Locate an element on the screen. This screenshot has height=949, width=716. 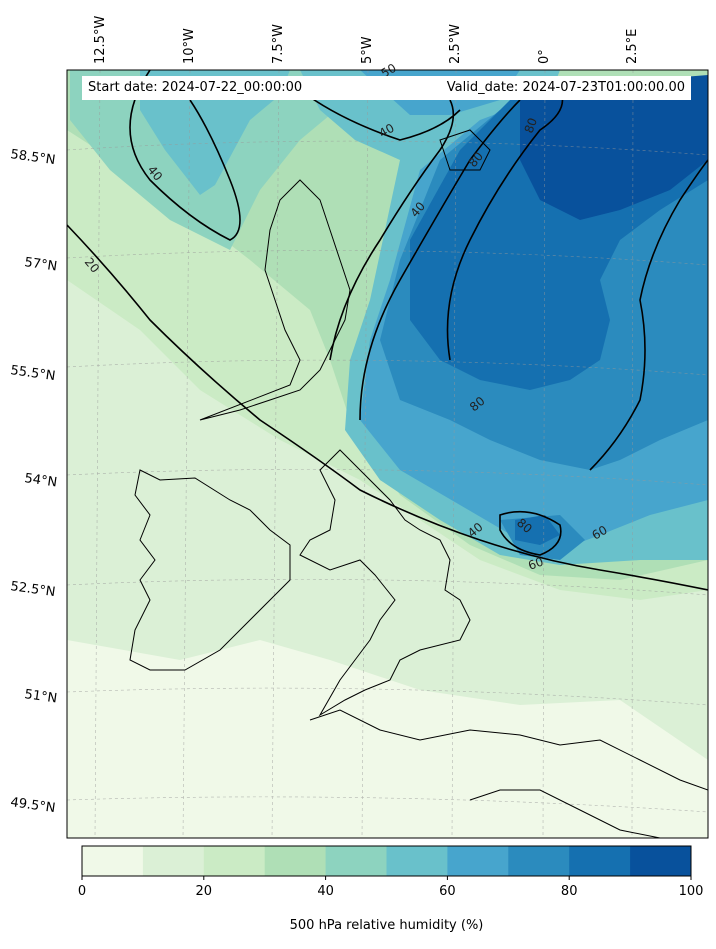
longitude-axis: 12.5°W 10°W 7.5°W 5°W 2.5°W 0° 2.5°E is located at coordinates (366, 40).